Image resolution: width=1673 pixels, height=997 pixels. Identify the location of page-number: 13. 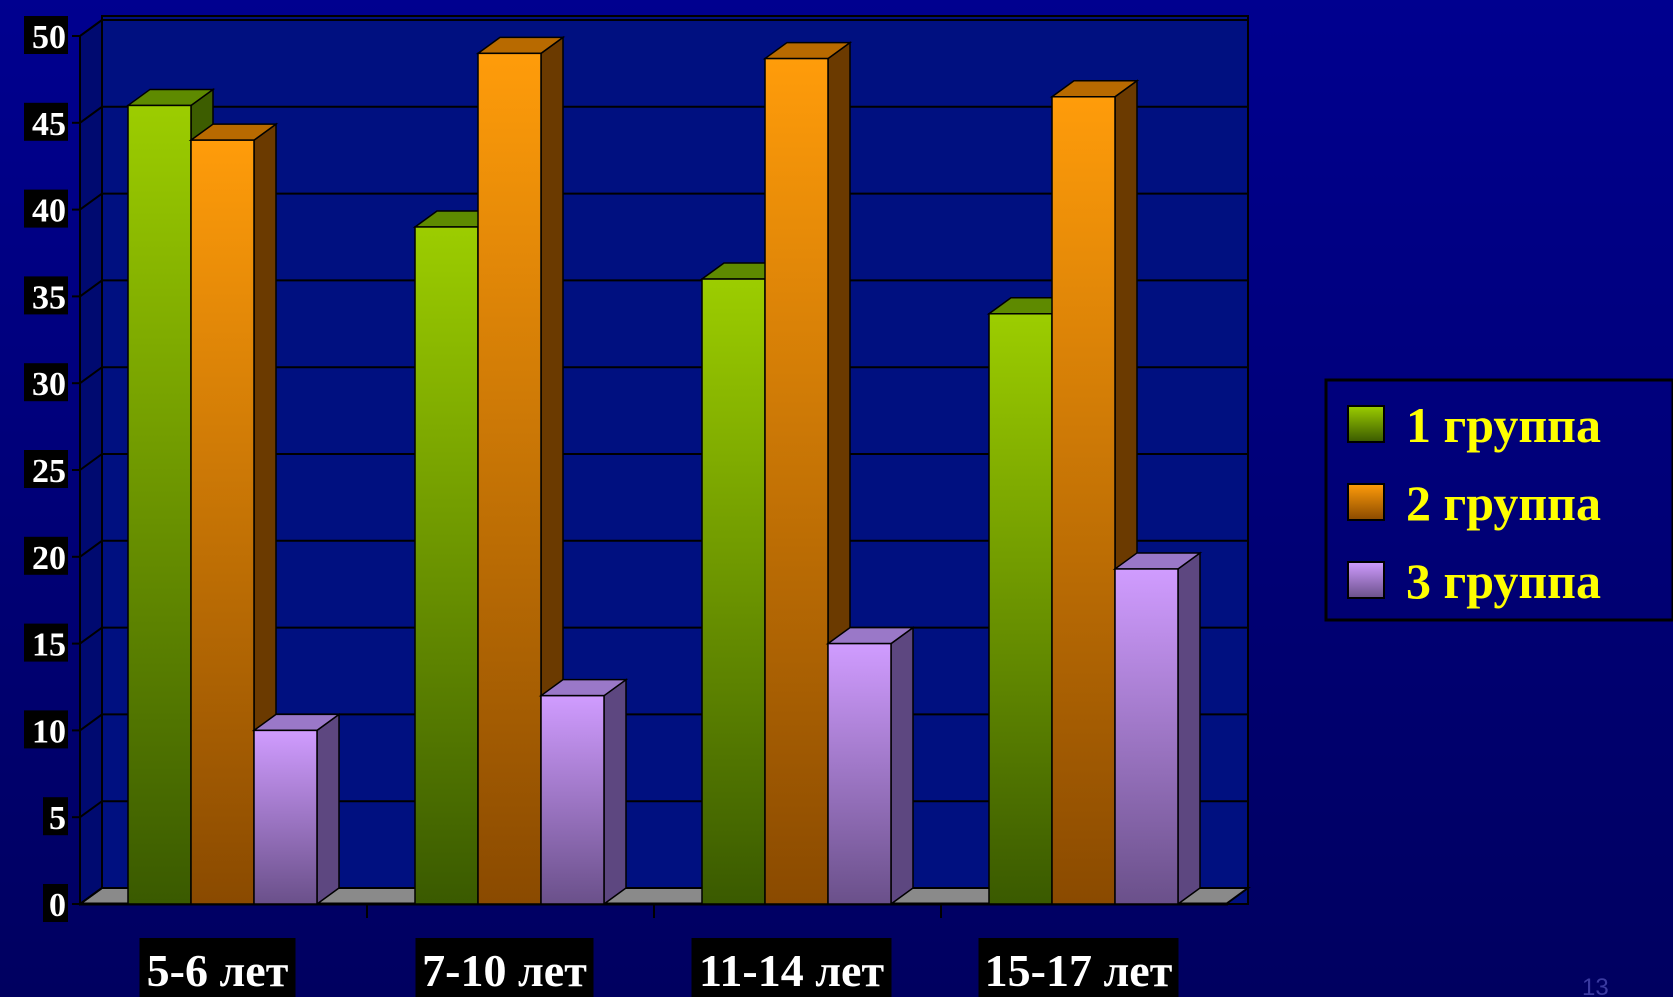
(1595, 985).